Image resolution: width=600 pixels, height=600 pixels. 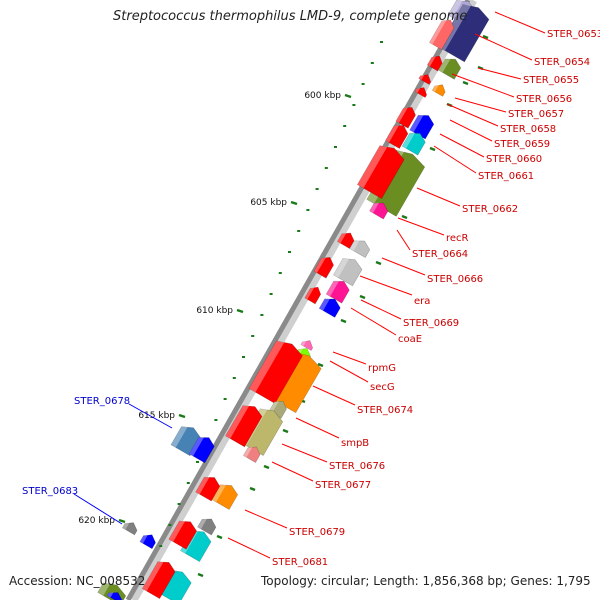 I want to click on topology-label: Topology:, so click(x=289, y=581).